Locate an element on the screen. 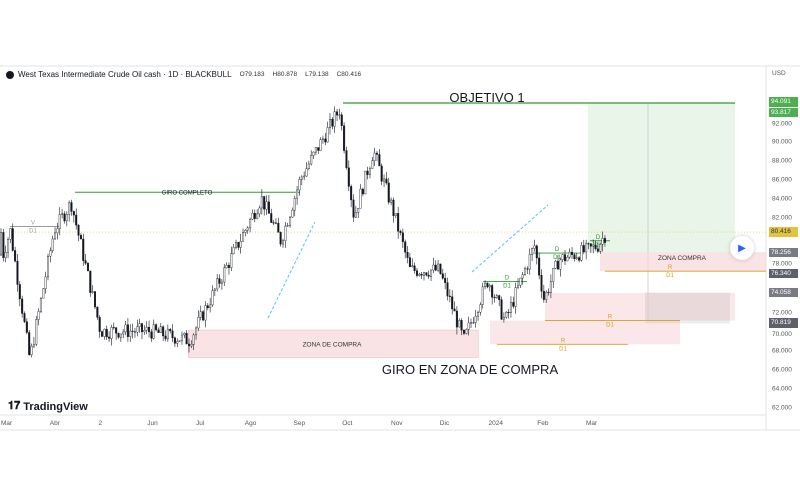  currency-label: USD is located at coordinates (779, 73).